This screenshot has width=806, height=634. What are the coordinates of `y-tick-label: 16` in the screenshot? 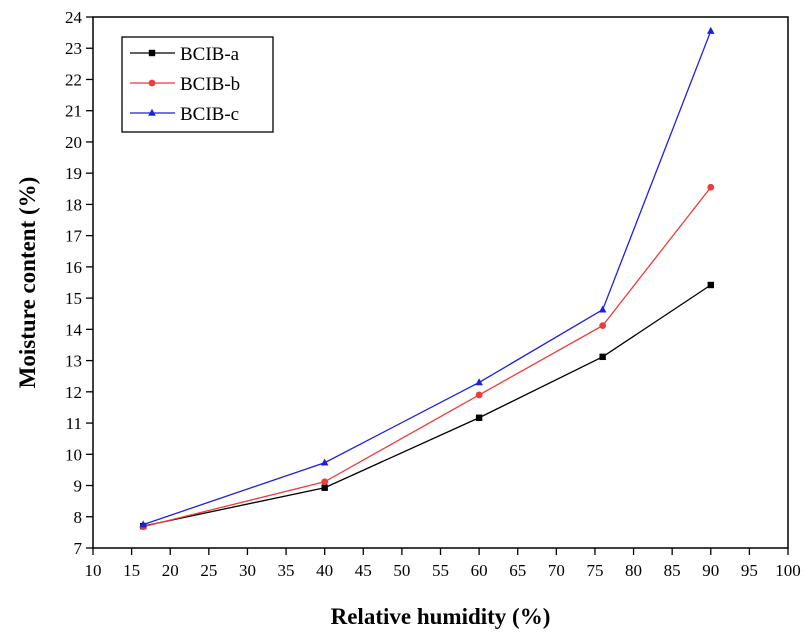 It's located at (73, 267).